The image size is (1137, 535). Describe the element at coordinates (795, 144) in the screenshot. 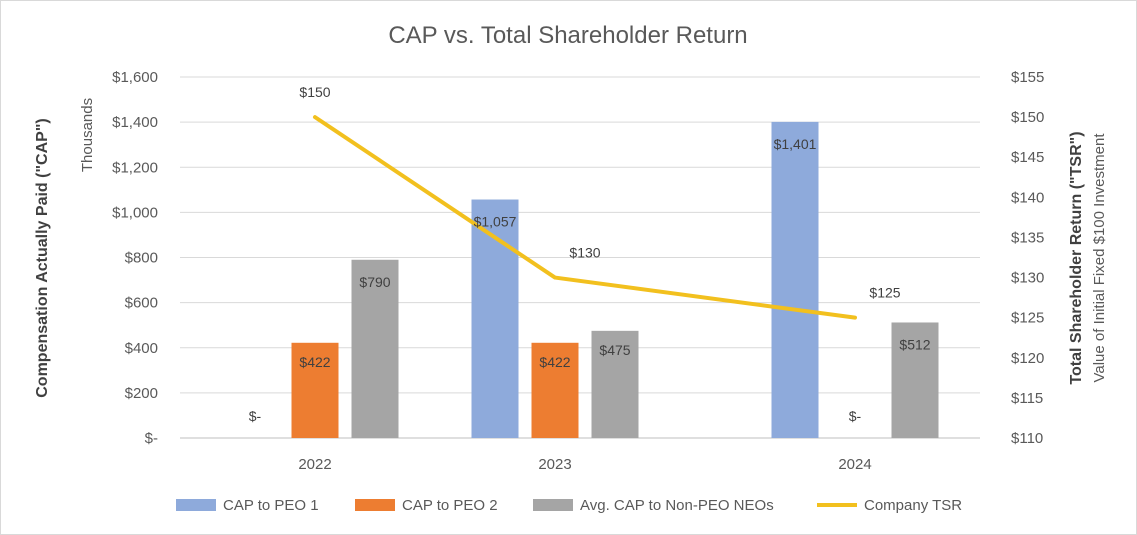

I see `bar-data-label: $1,401` at that location.